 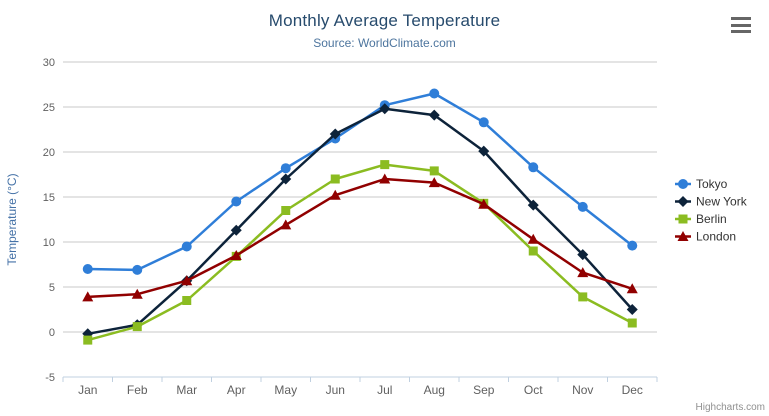 I want to click on legend: Tokyo New York Berlin London, so click(x=711, y=210).